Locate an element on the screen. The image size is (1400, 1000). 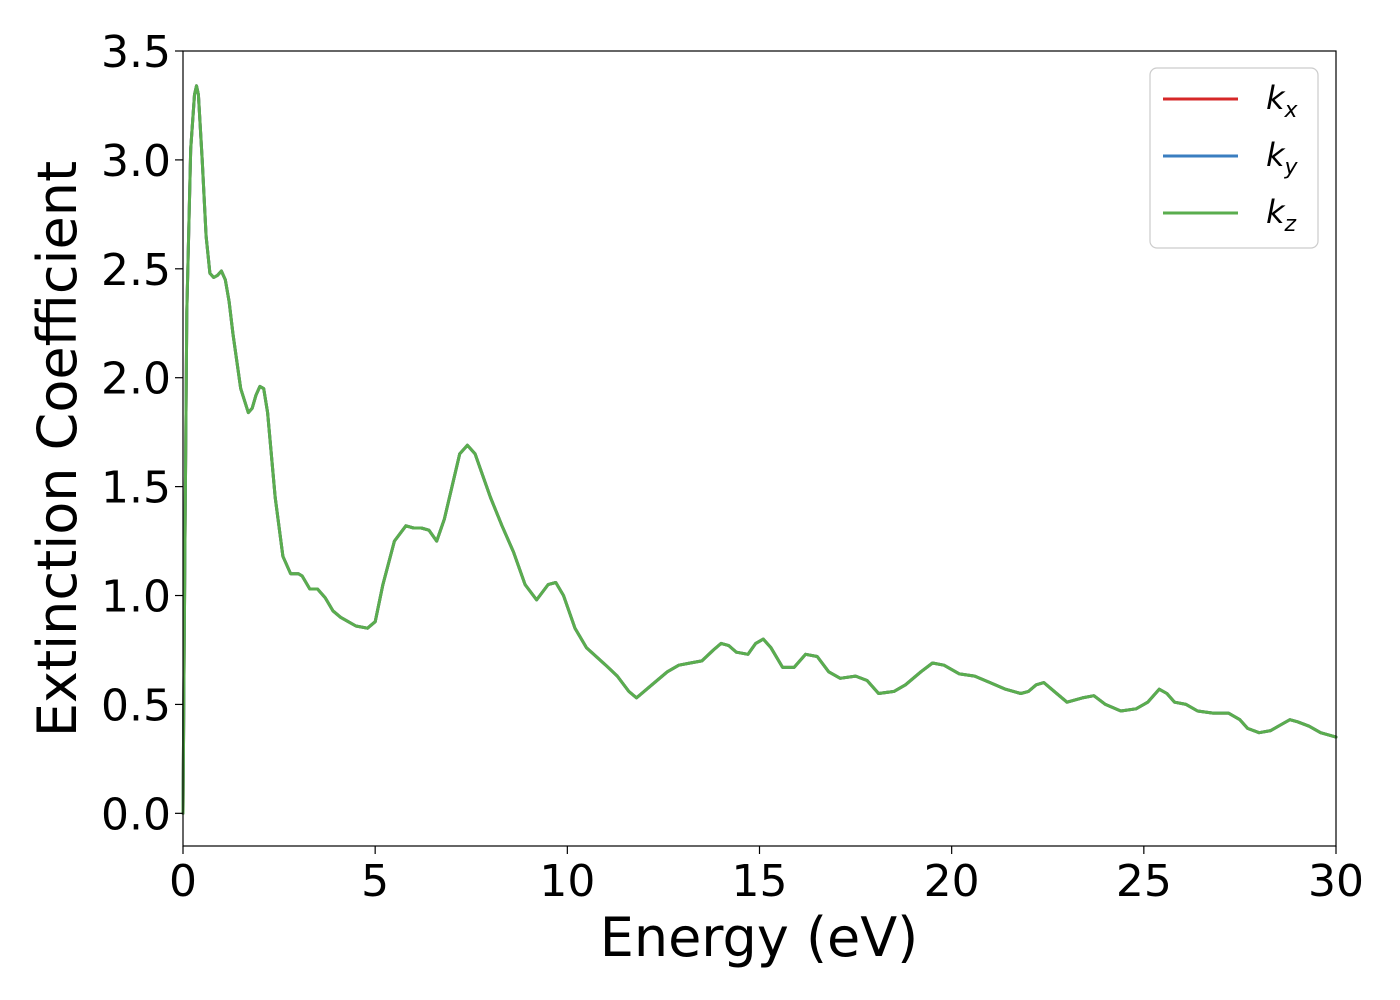
legend-box is located at coordinates (1234, 158).